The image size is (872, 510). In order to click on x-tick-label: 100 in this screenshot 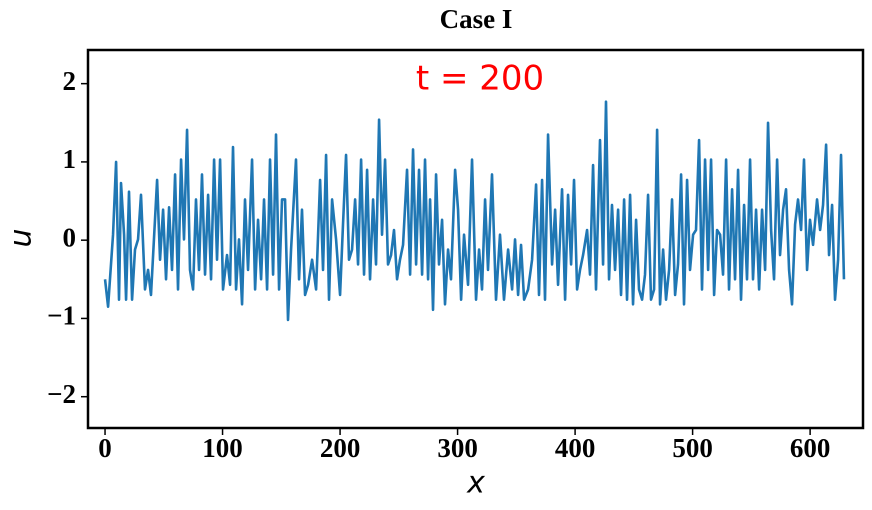, I will do `click(222, 448)`.